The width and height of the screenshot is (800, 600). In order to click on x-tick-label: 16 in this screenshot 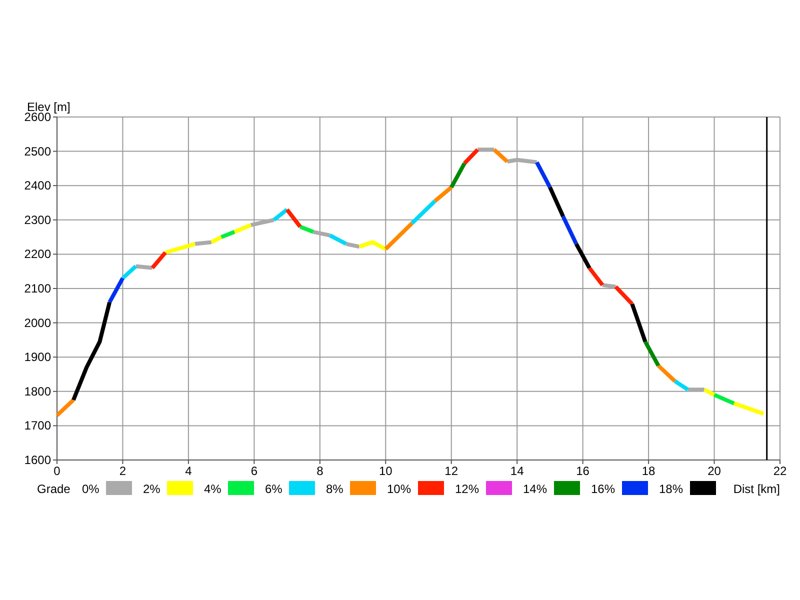, I will do `click(583, 471)`.